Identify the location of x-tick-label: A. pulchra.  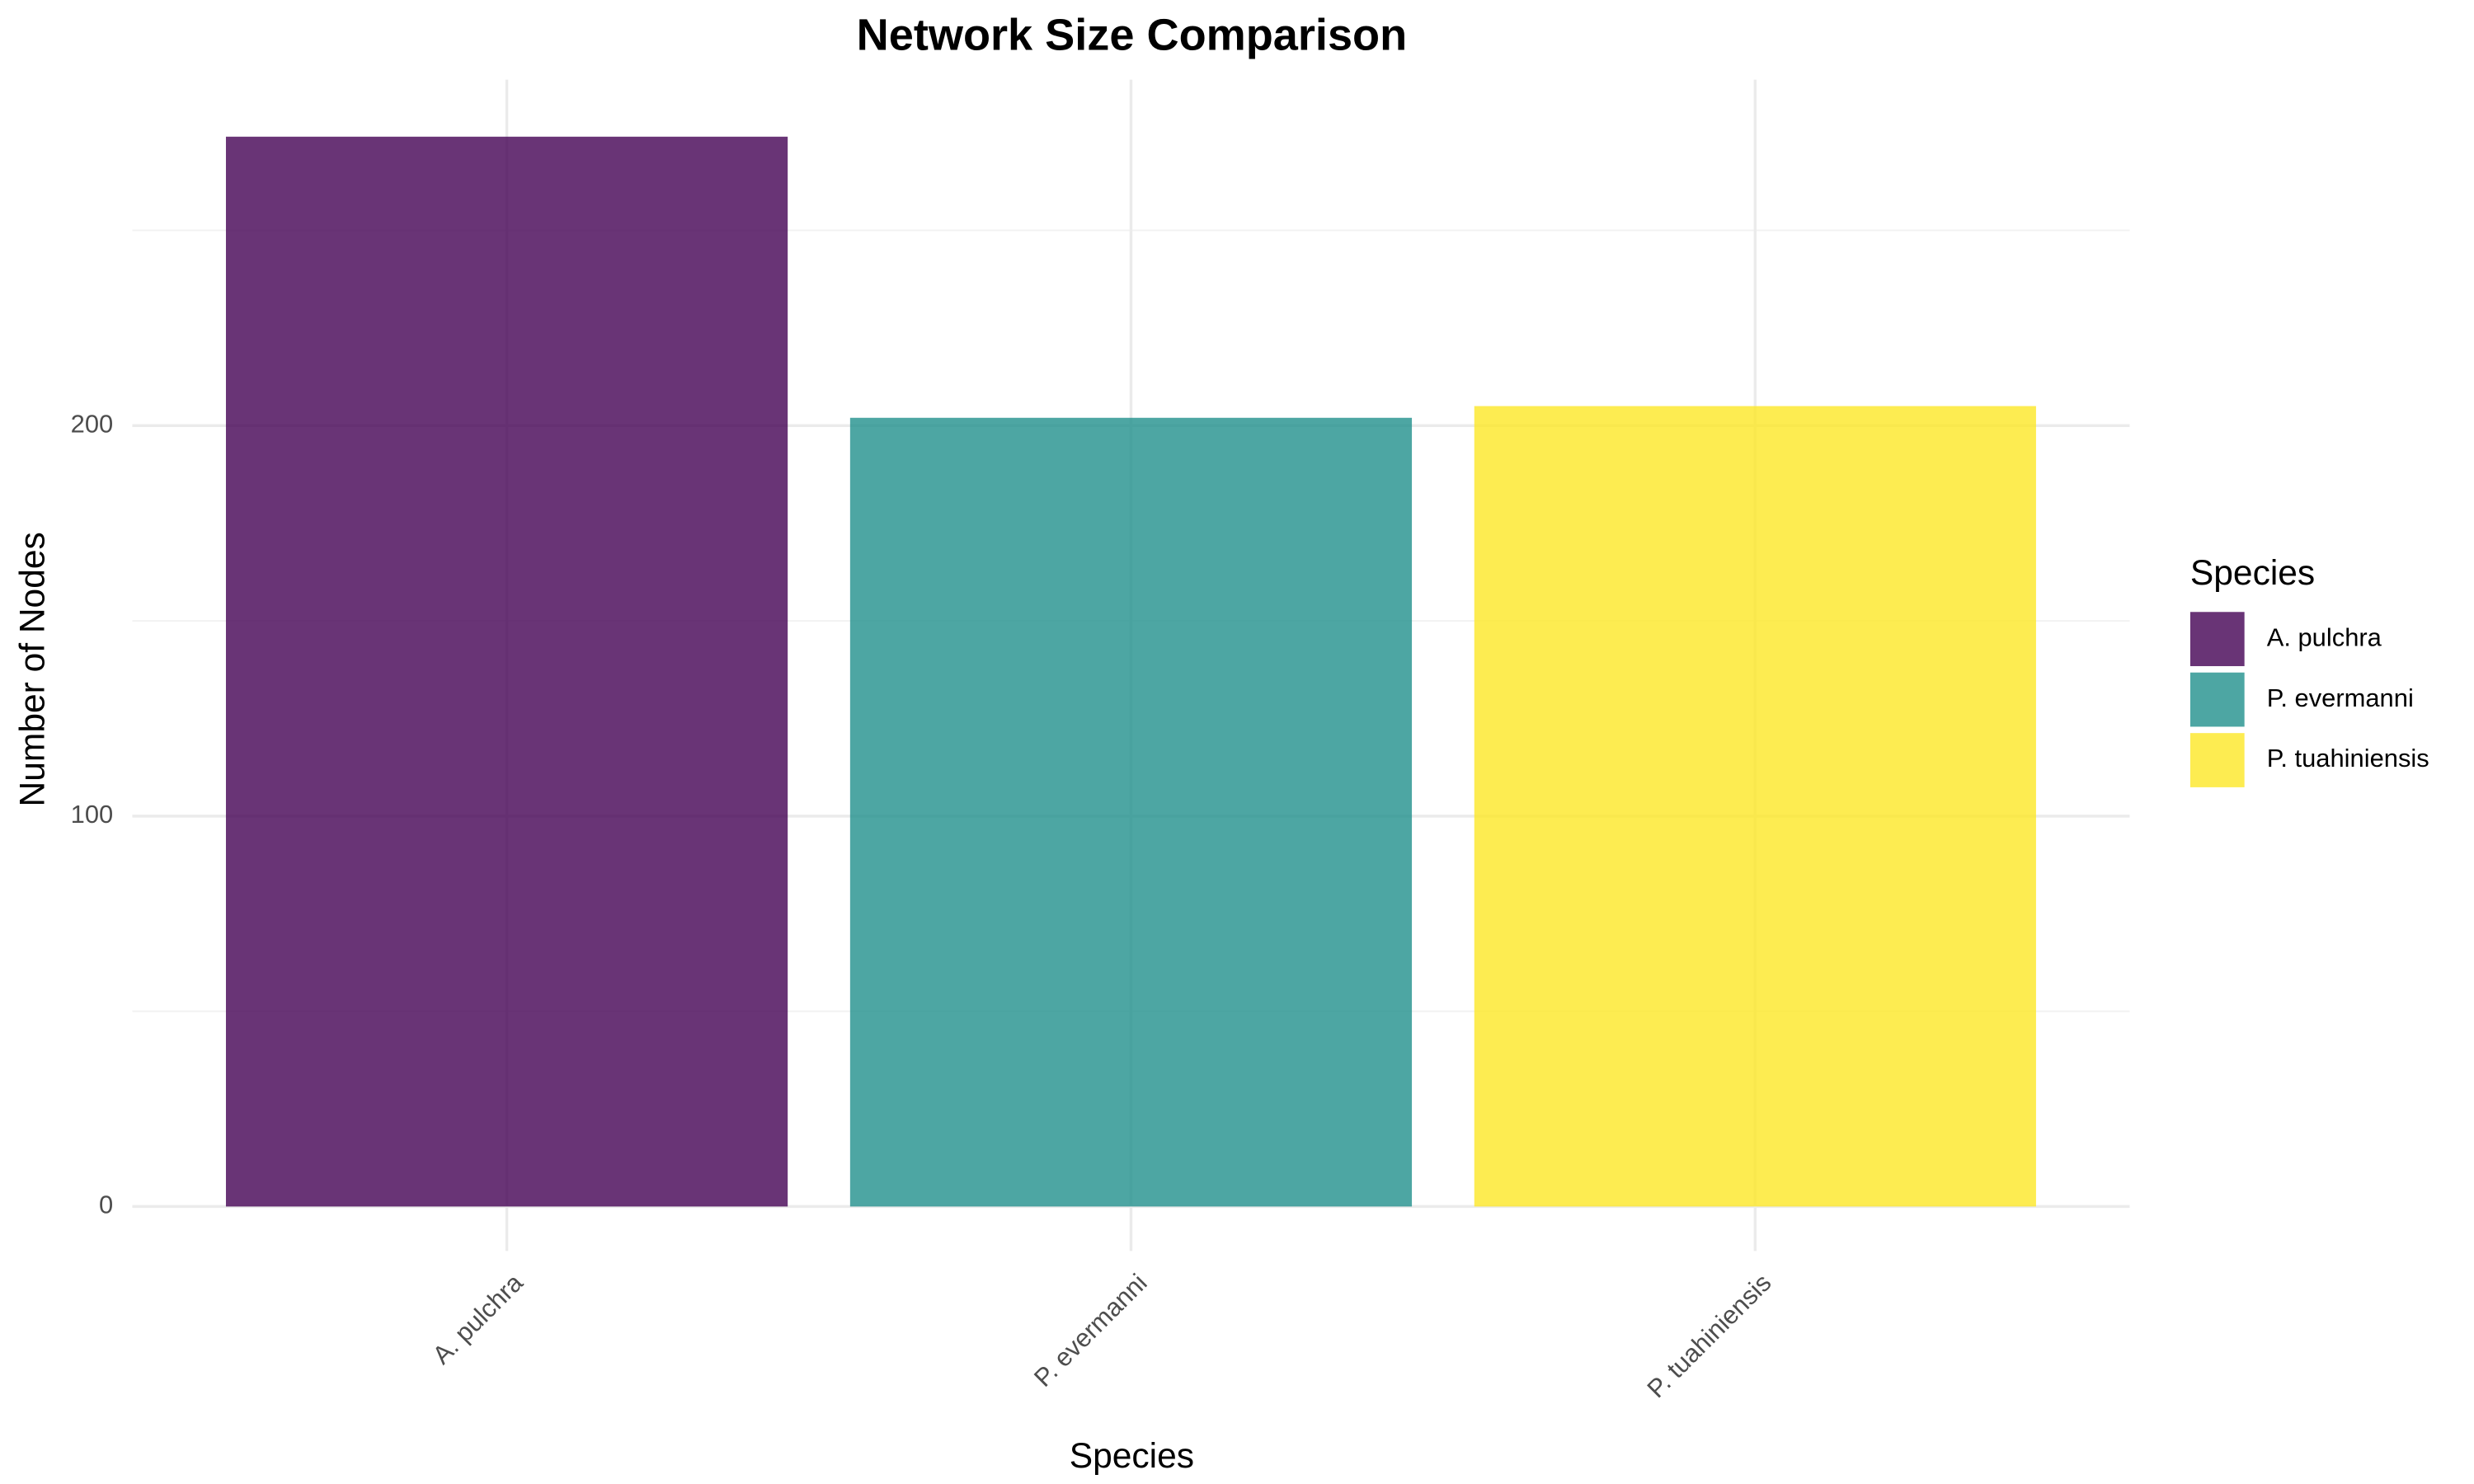
(478, 1319).